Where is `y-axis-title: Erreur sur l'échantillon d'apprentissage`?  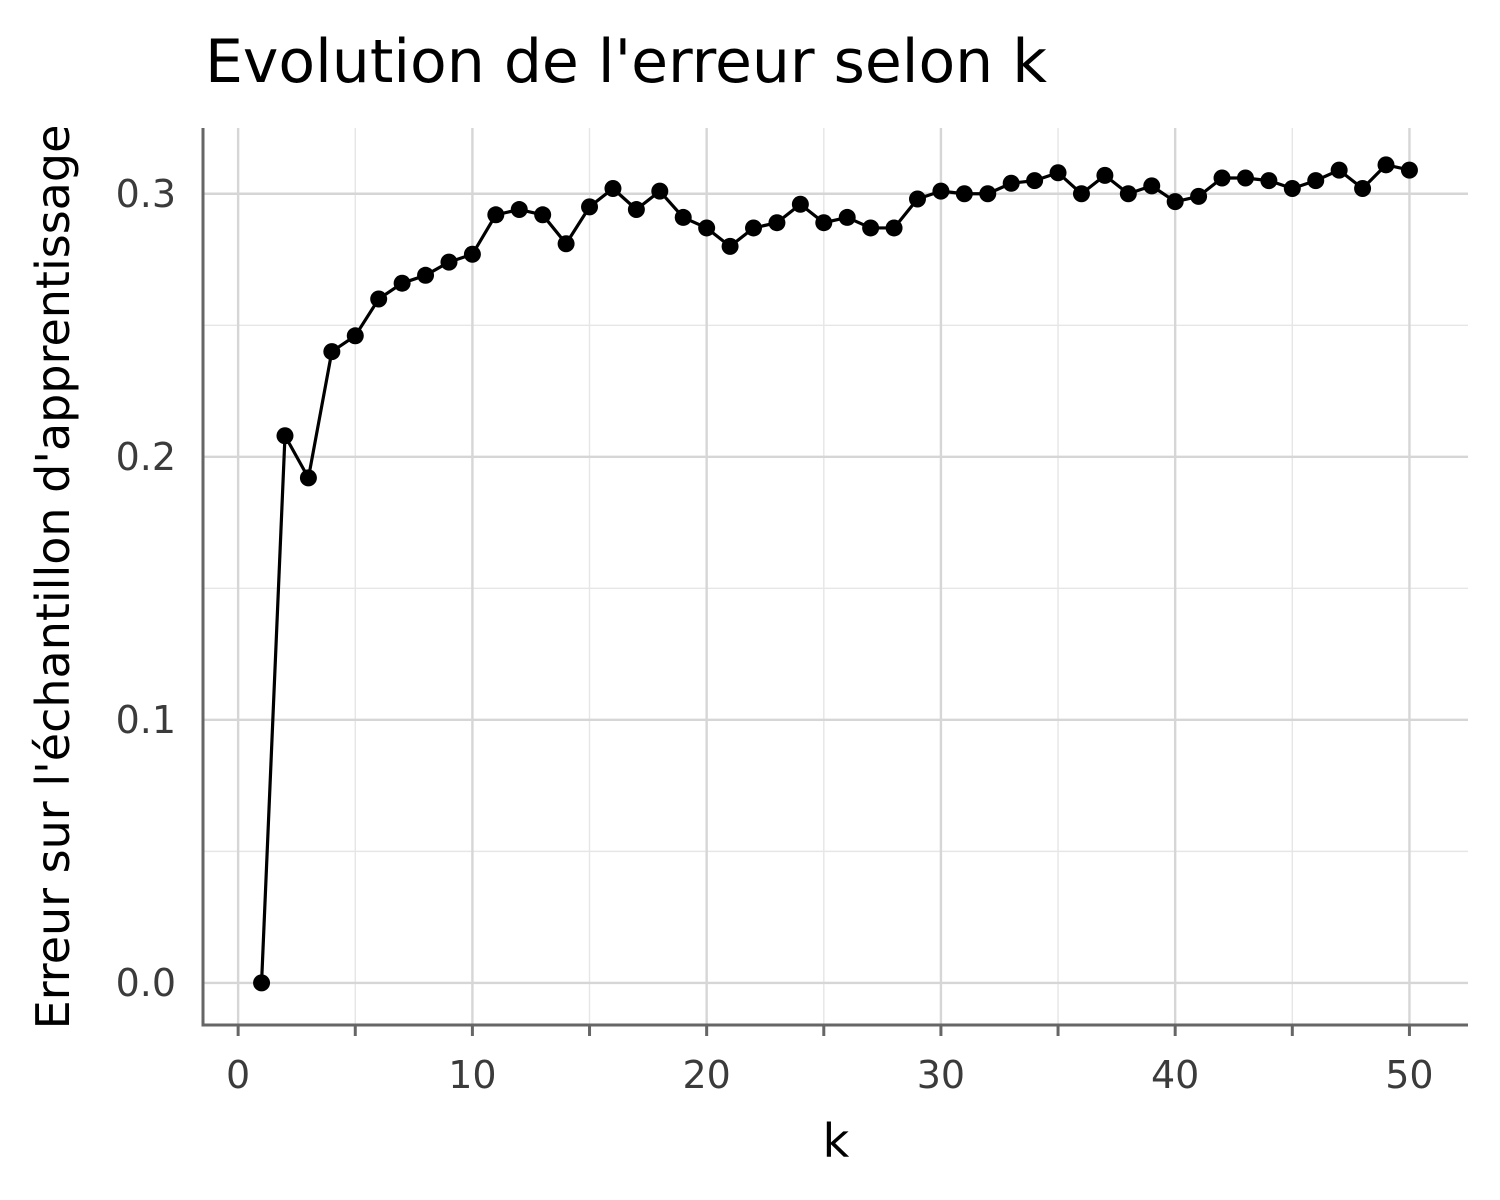 y-axis-title: Erreur sur l'échantillon d'apprentissage is located at coordinates (53, 577).